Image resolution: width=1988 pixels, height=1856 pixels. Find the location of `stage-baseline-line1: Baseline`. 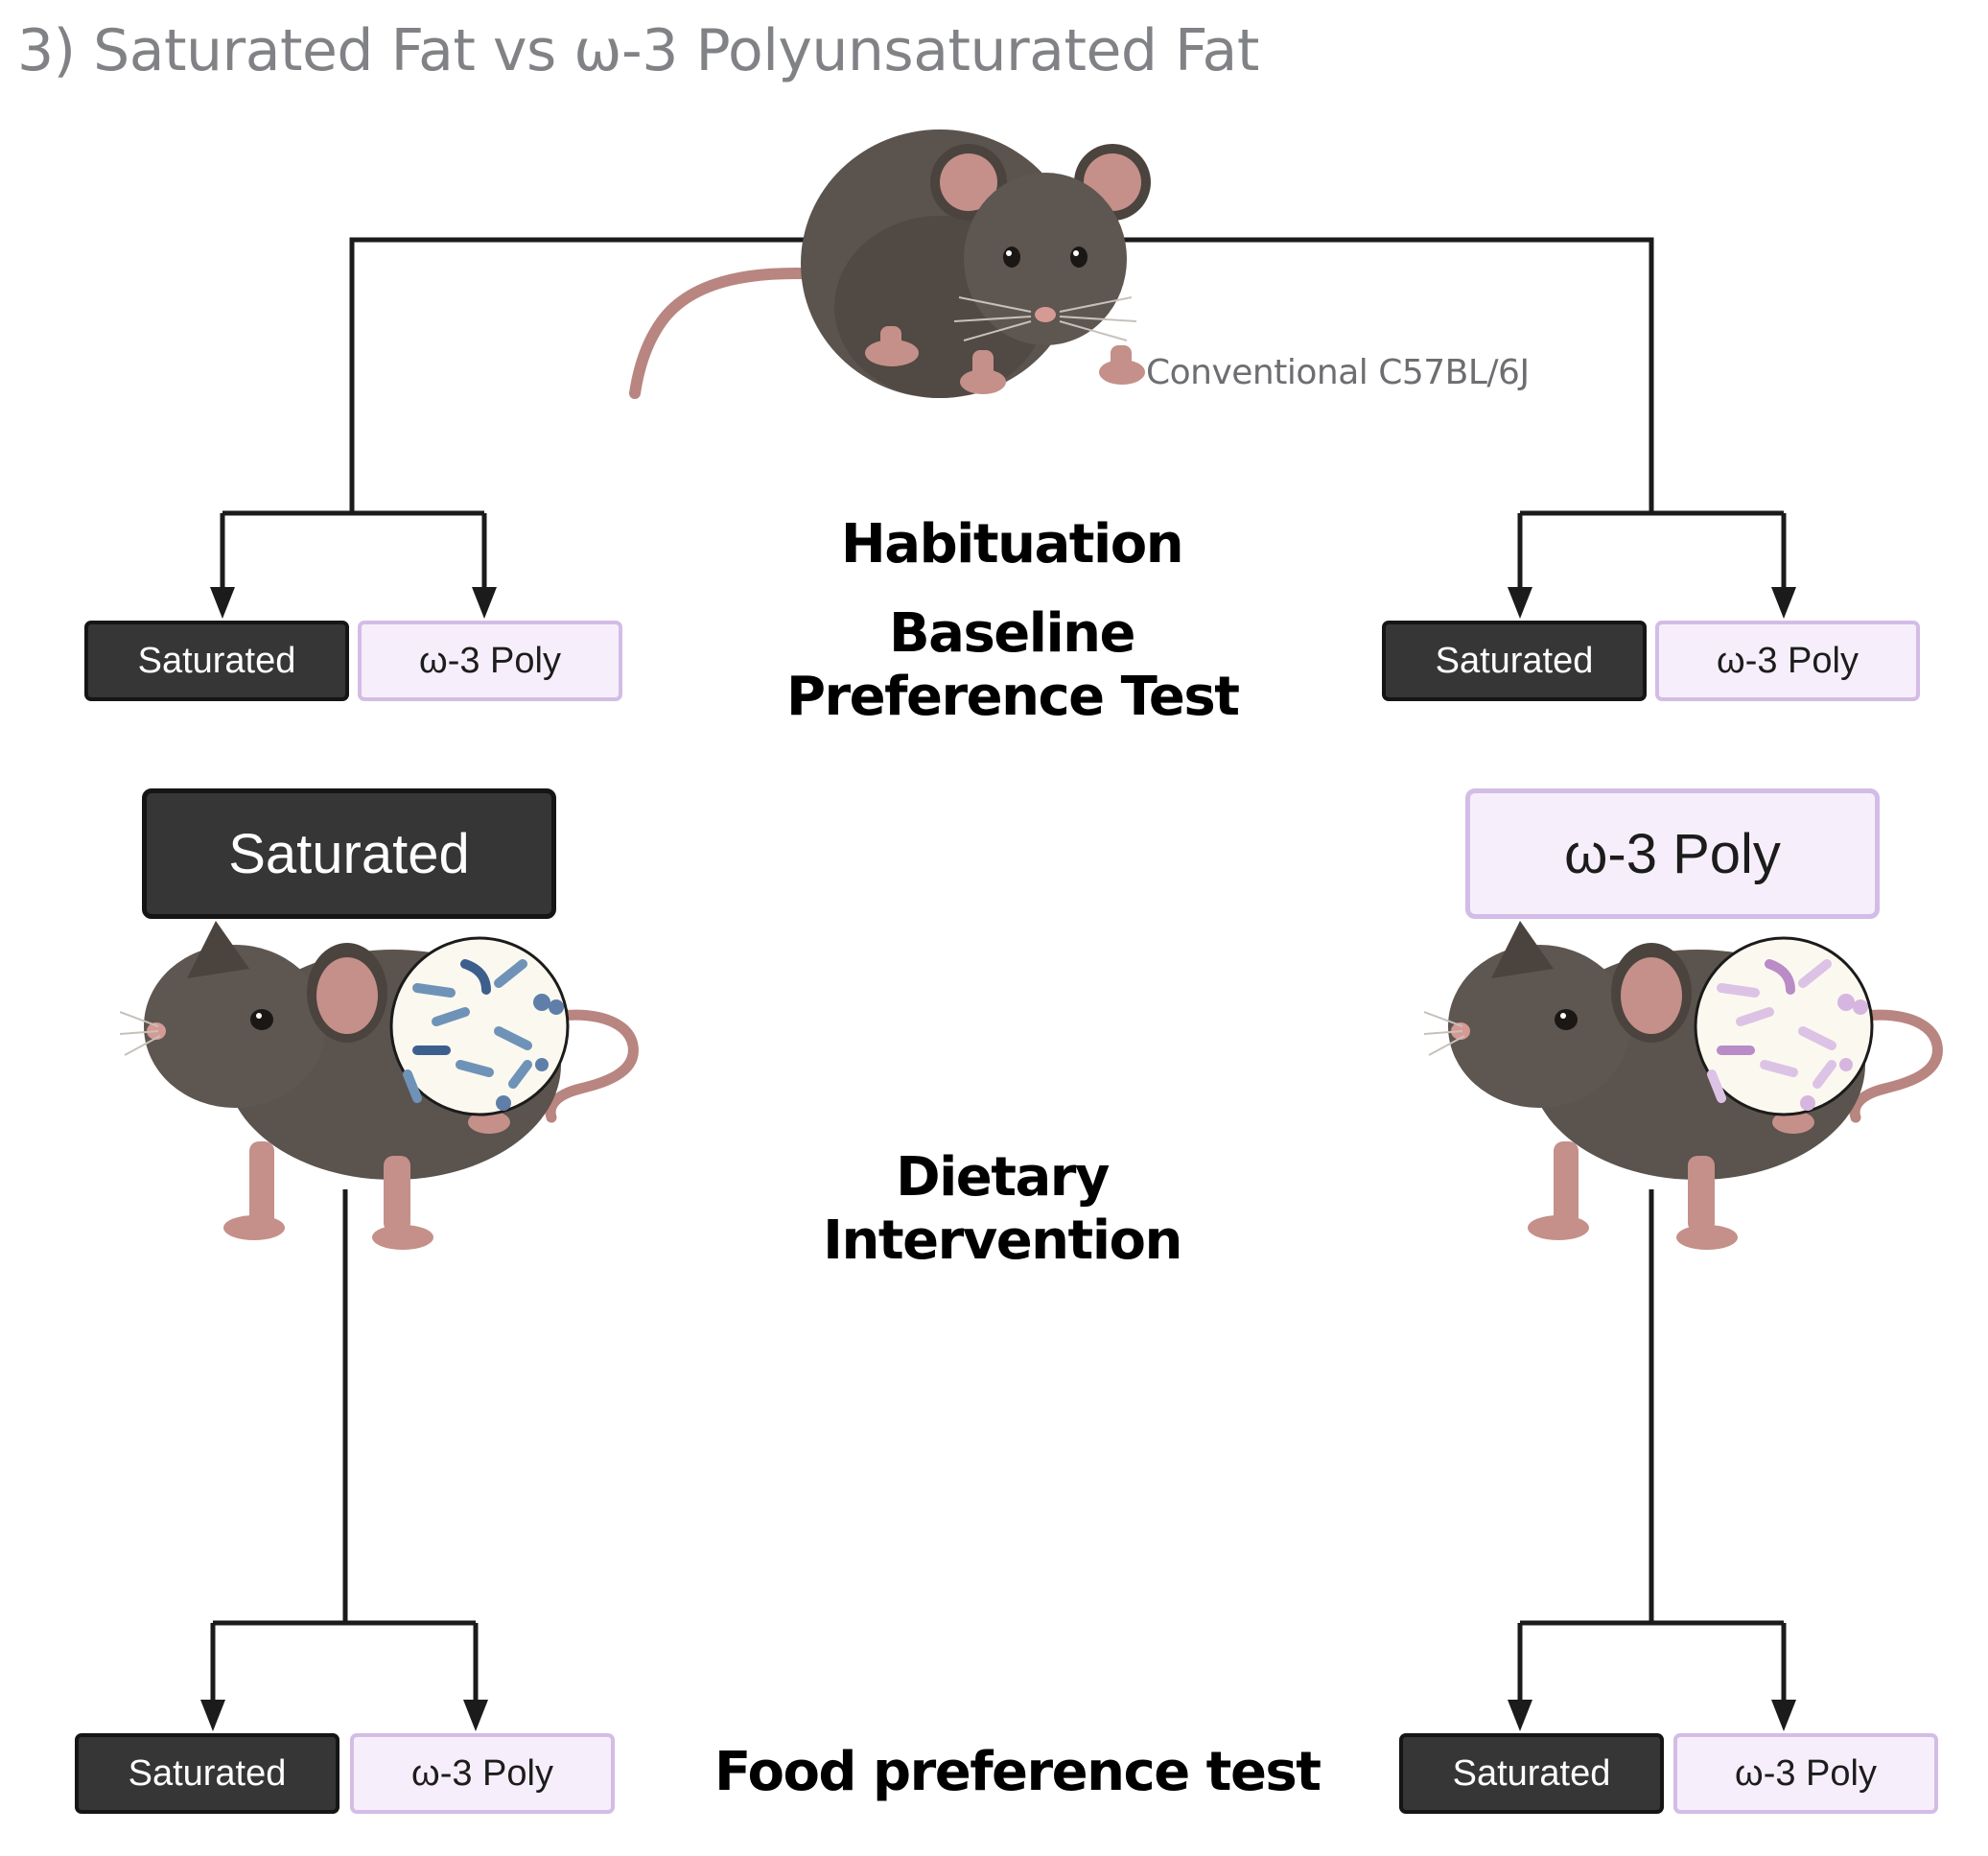

stage-baseline-line1: Baseline is located at coordinates (1012, 633).